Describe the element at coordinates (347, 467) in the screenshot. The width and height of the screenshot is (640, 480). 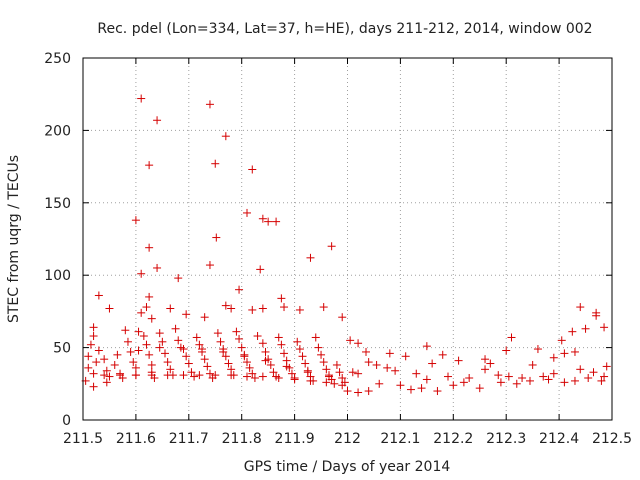
I see `x-axis-label: GPS time / Days of year 2014` at that location.